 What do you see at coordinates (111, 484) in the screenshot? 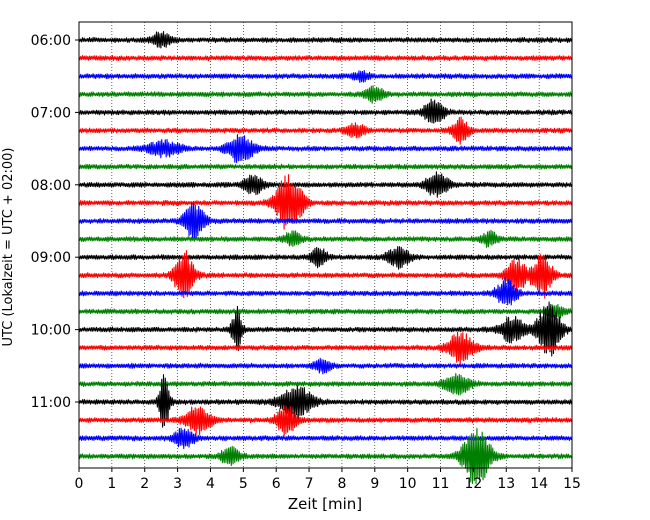
I see `x-tick-label: 1` at bounding box center [111, 484].